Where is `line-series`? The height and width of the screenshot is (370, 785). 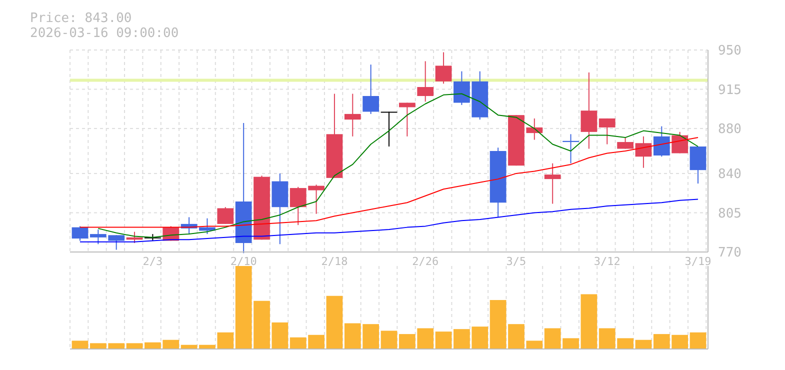
line-series is located at coordinates (389, 220).